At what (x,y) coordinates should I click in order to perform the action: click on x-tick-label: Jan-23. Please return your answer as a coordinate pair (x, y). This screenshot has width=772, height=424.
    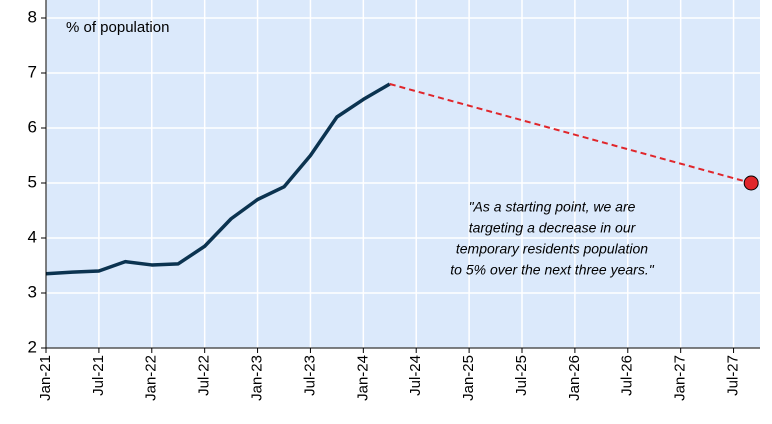
    Looking at the image, I should click on (257, 378).